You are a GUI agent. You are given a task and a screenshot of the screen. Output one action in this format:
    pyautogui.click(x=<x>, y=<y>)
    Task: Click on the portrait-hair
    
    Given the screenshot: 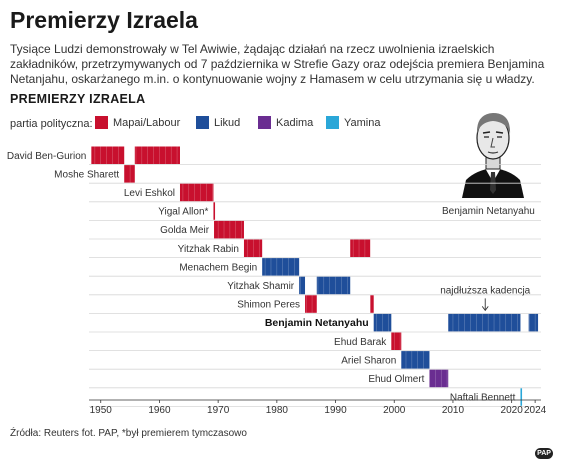 What is the action you would take?
    pyautogui.click(x=493, y=123)
    